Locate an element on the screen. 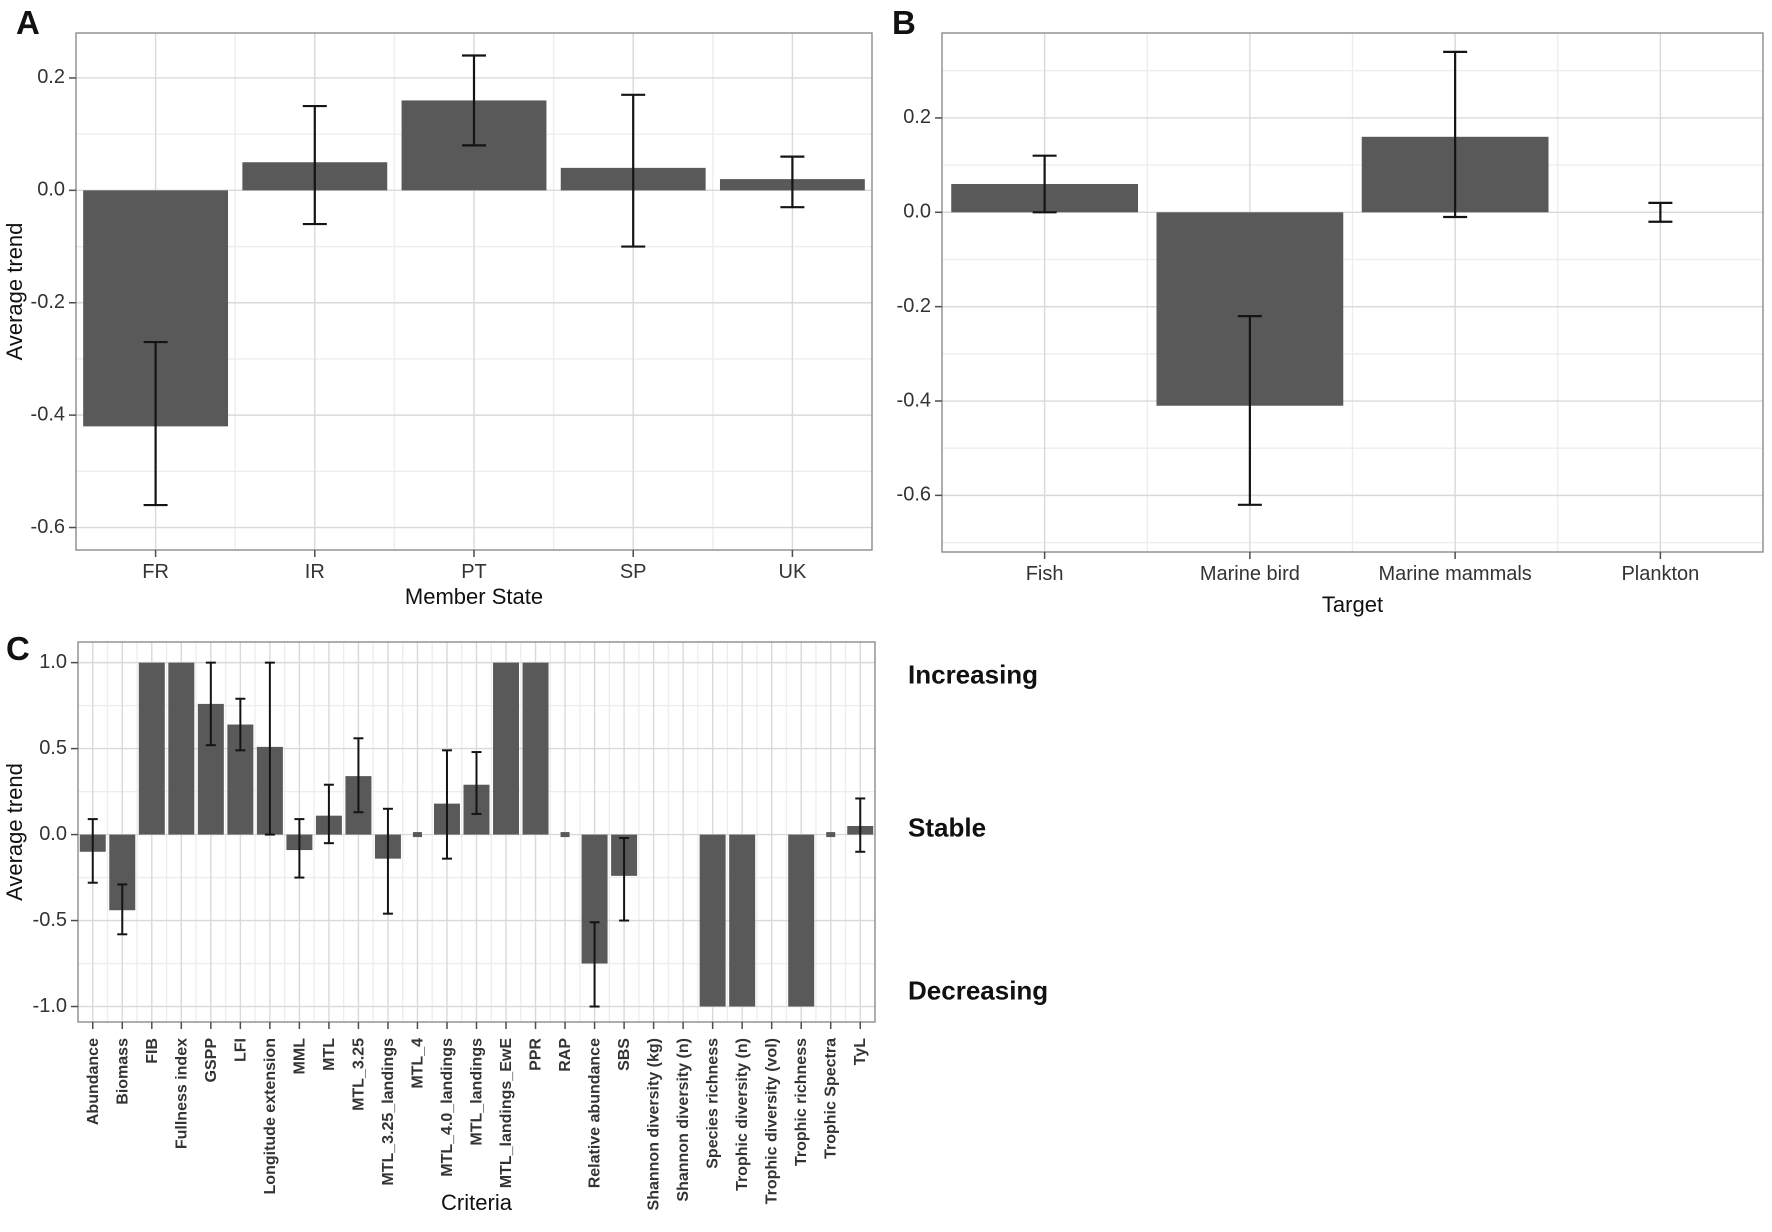 This screenshot has width=1772, height=1232. grid-lines is located at coordinates (476, 832).